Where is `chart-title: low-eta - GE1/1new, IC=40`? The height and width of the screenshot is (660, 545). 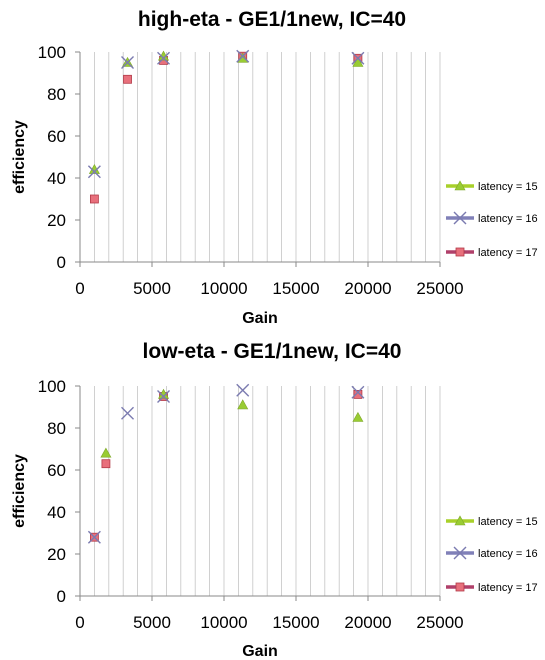
chart-title: low-eta - GE1/1new, IC=40 is located at coordinates (272, 351).